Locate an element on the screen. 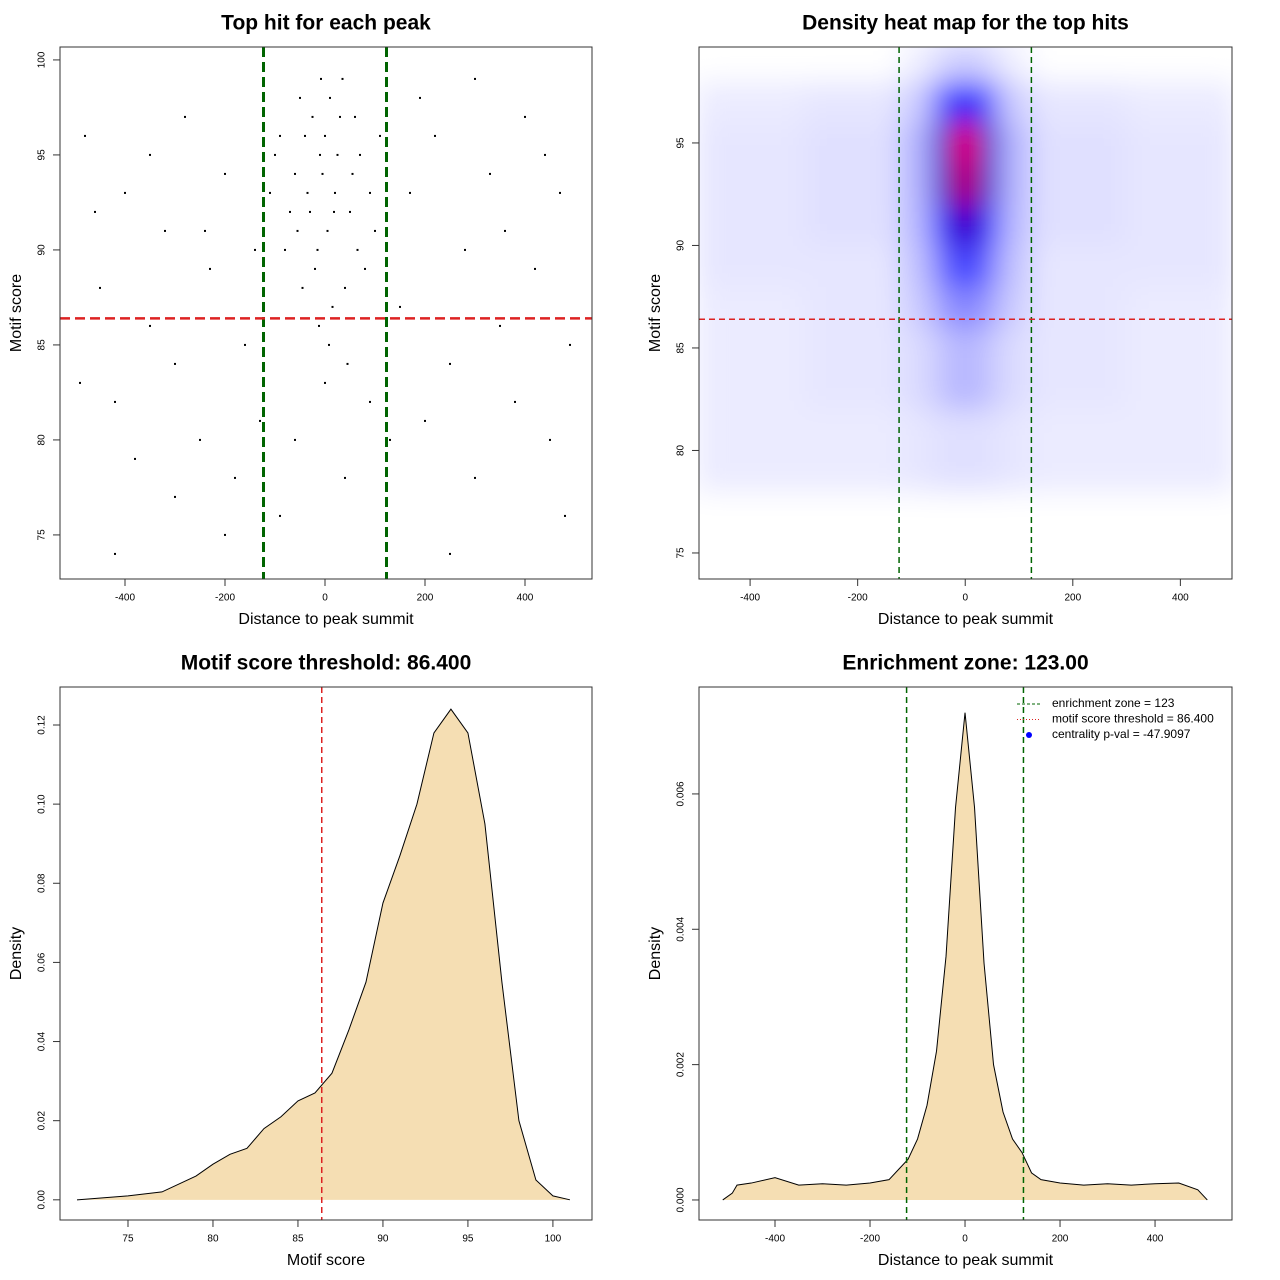 The height and width of the screenshot is (1280, 1280). y-tick-label: 80 is located at coordinates (681, 450).